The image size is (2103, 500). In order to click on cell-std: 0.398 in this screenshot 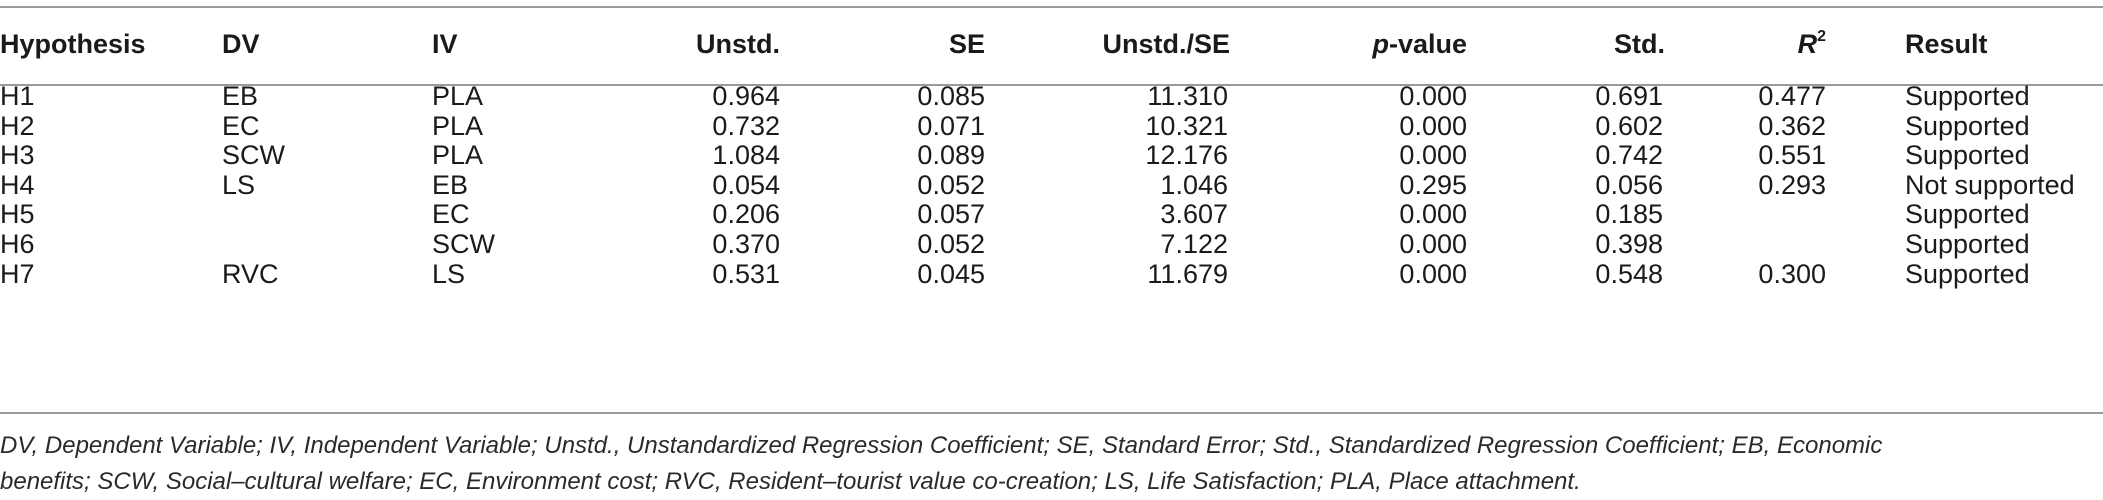, I will do `click(1629, 244)`.